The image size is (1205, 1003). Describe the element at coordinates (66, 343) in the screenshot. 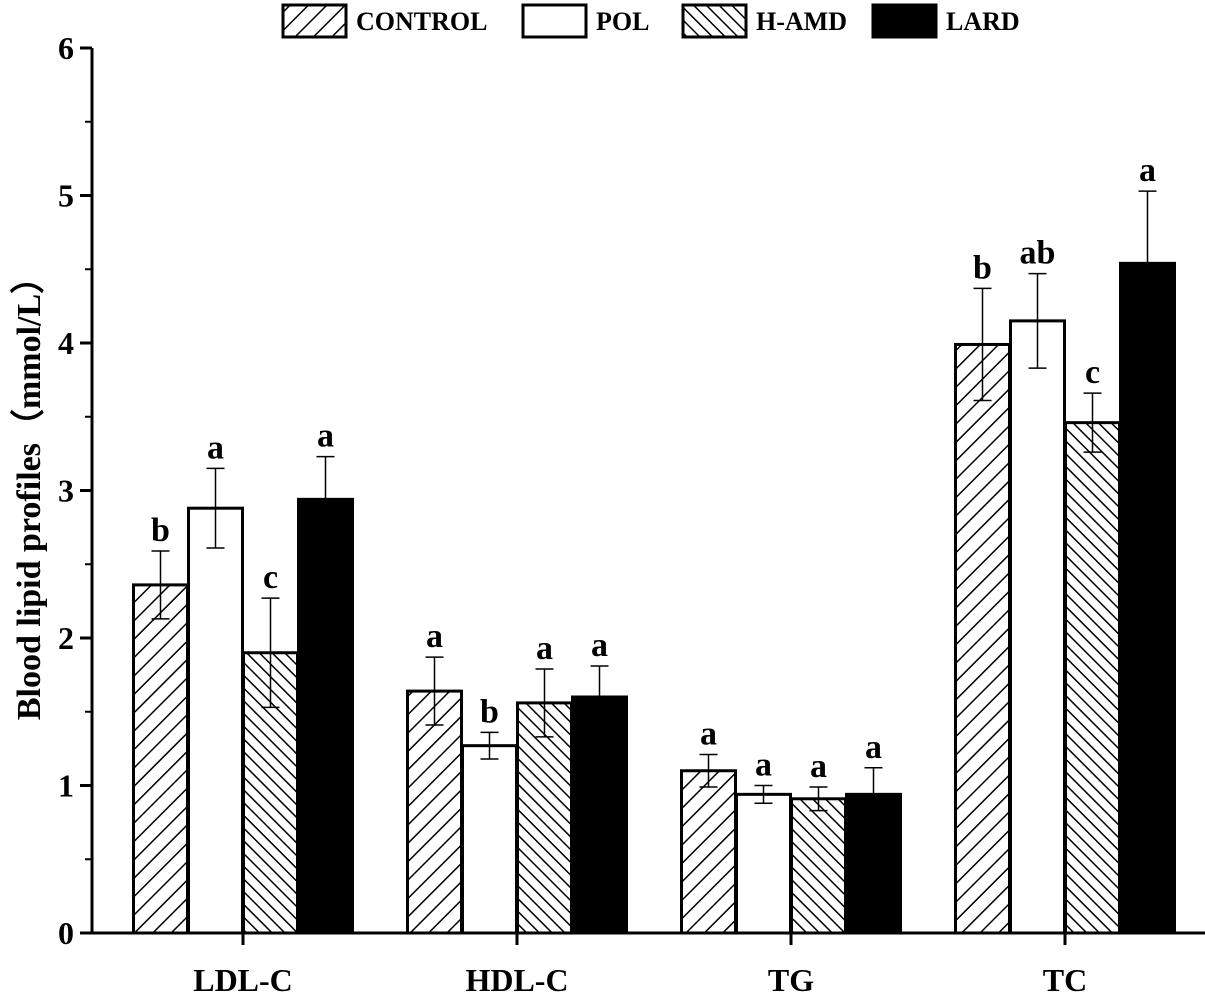

I see `y-tick-label: 4` at that location.